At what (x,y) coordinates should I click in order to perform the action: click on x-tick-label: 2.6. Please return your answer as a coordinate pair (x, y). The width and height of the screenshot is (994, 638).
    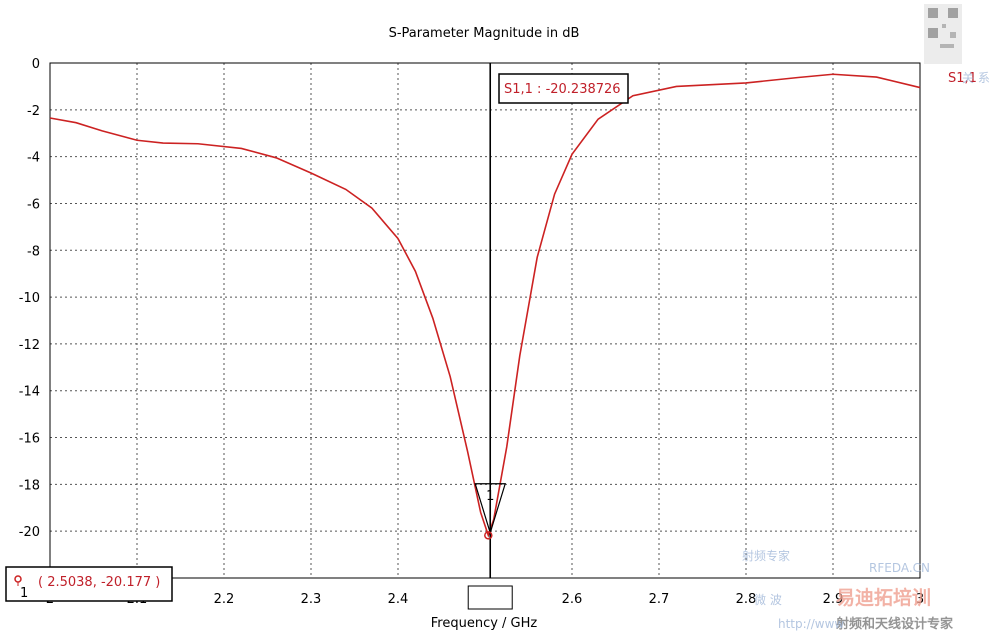
    Looking at the image, I should click on (572, 599).